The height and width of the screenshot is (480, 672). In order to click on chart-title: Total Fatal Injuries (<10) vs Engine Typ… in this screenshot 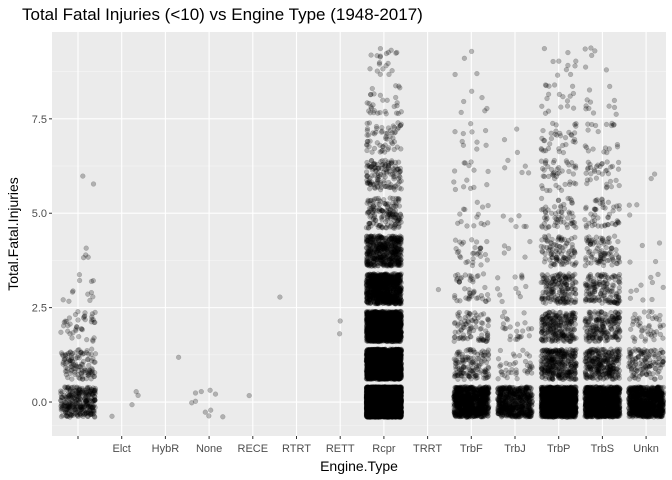, I will do `click(222, 14)`.